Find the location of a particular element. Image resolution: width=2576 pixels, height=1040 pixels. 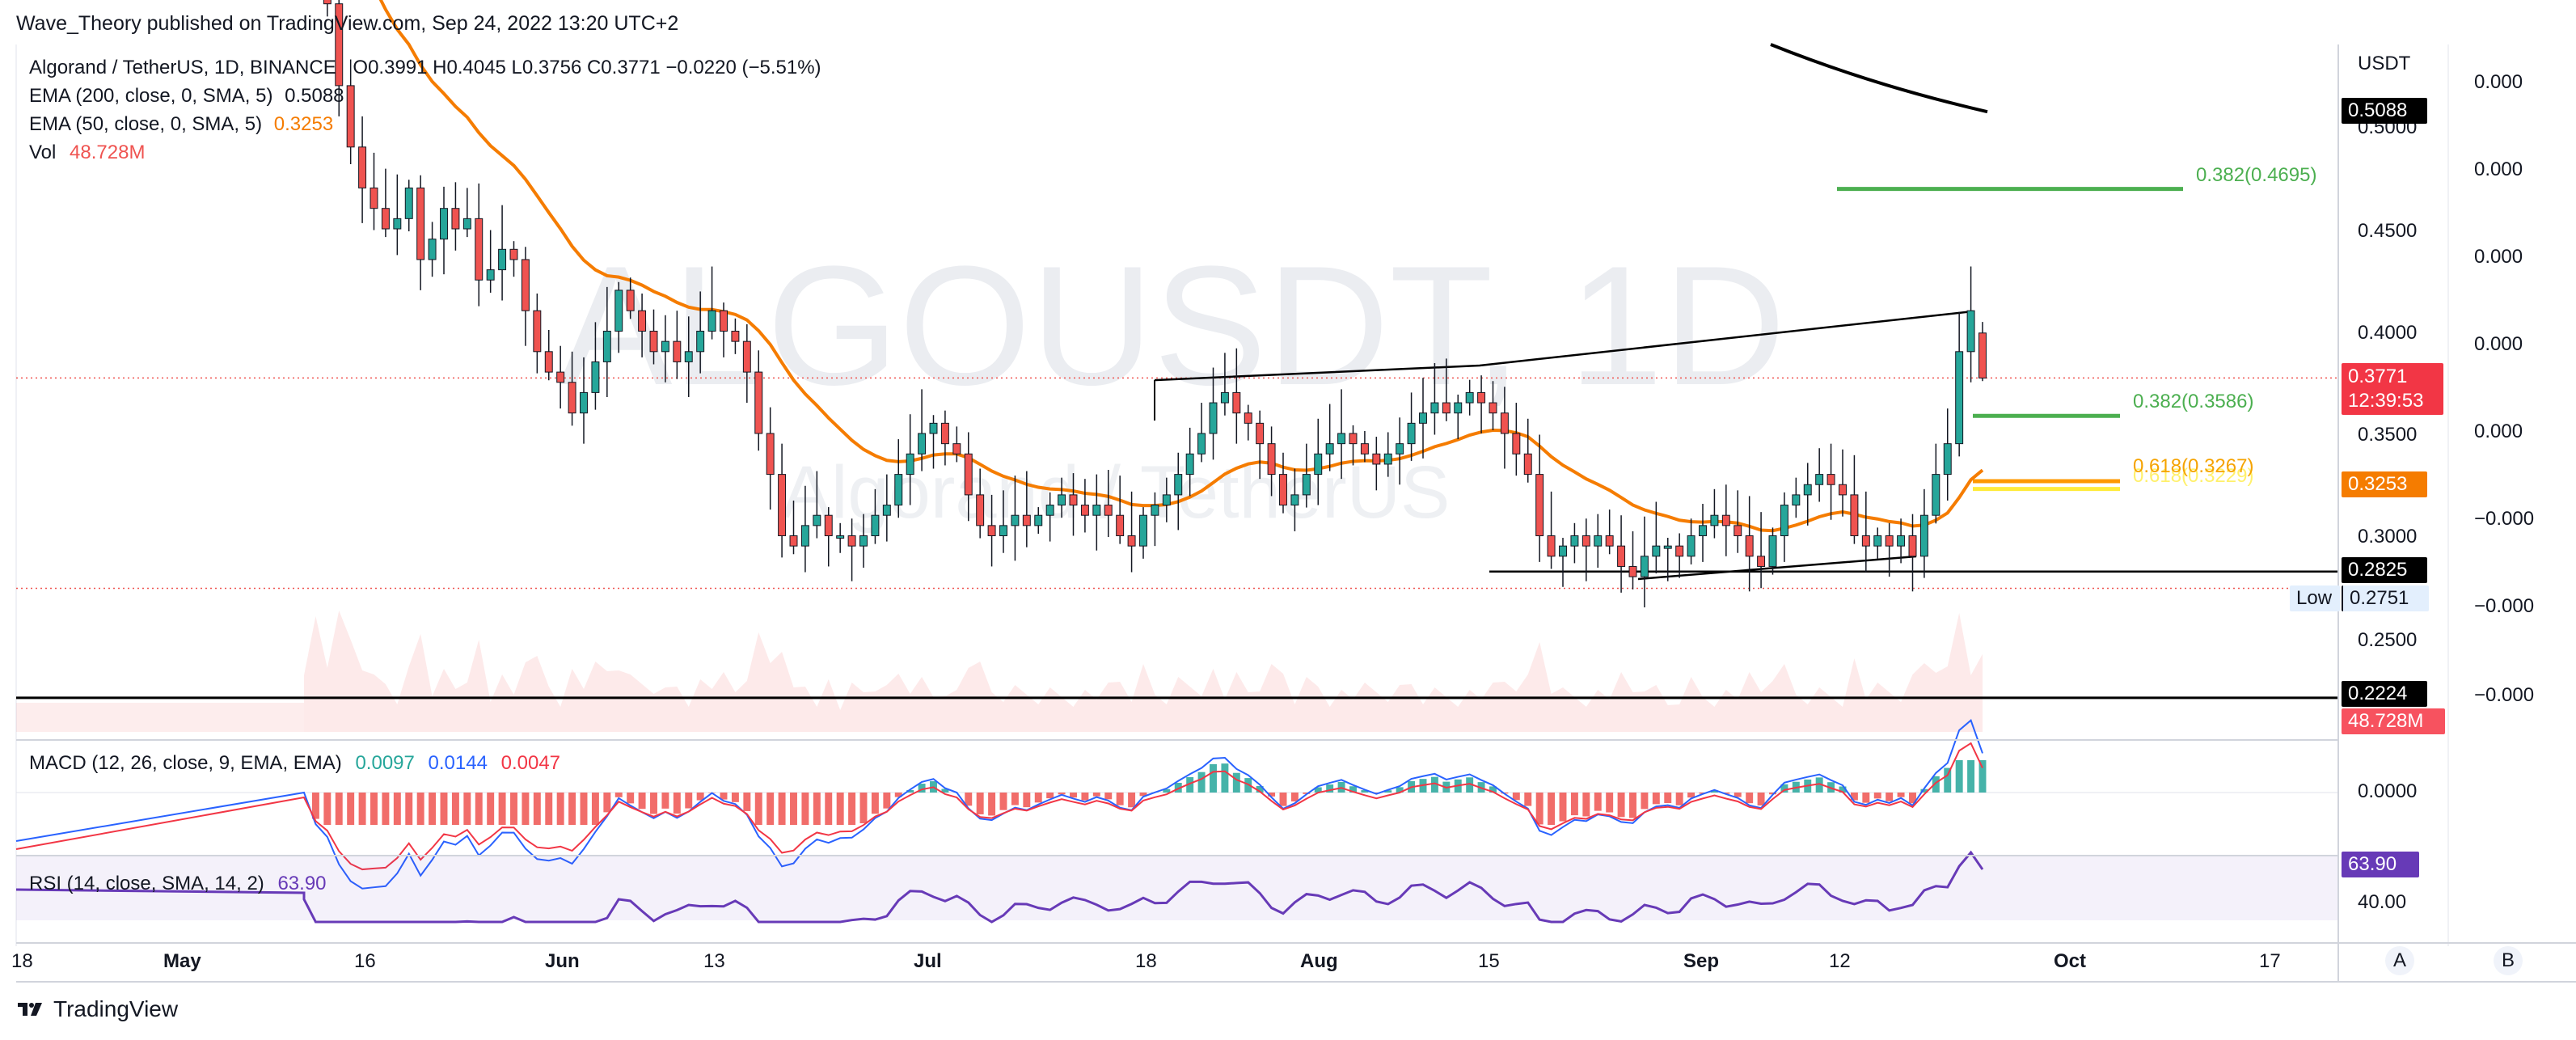

brand-name: TradingView is located at coordinates (116, 1008).